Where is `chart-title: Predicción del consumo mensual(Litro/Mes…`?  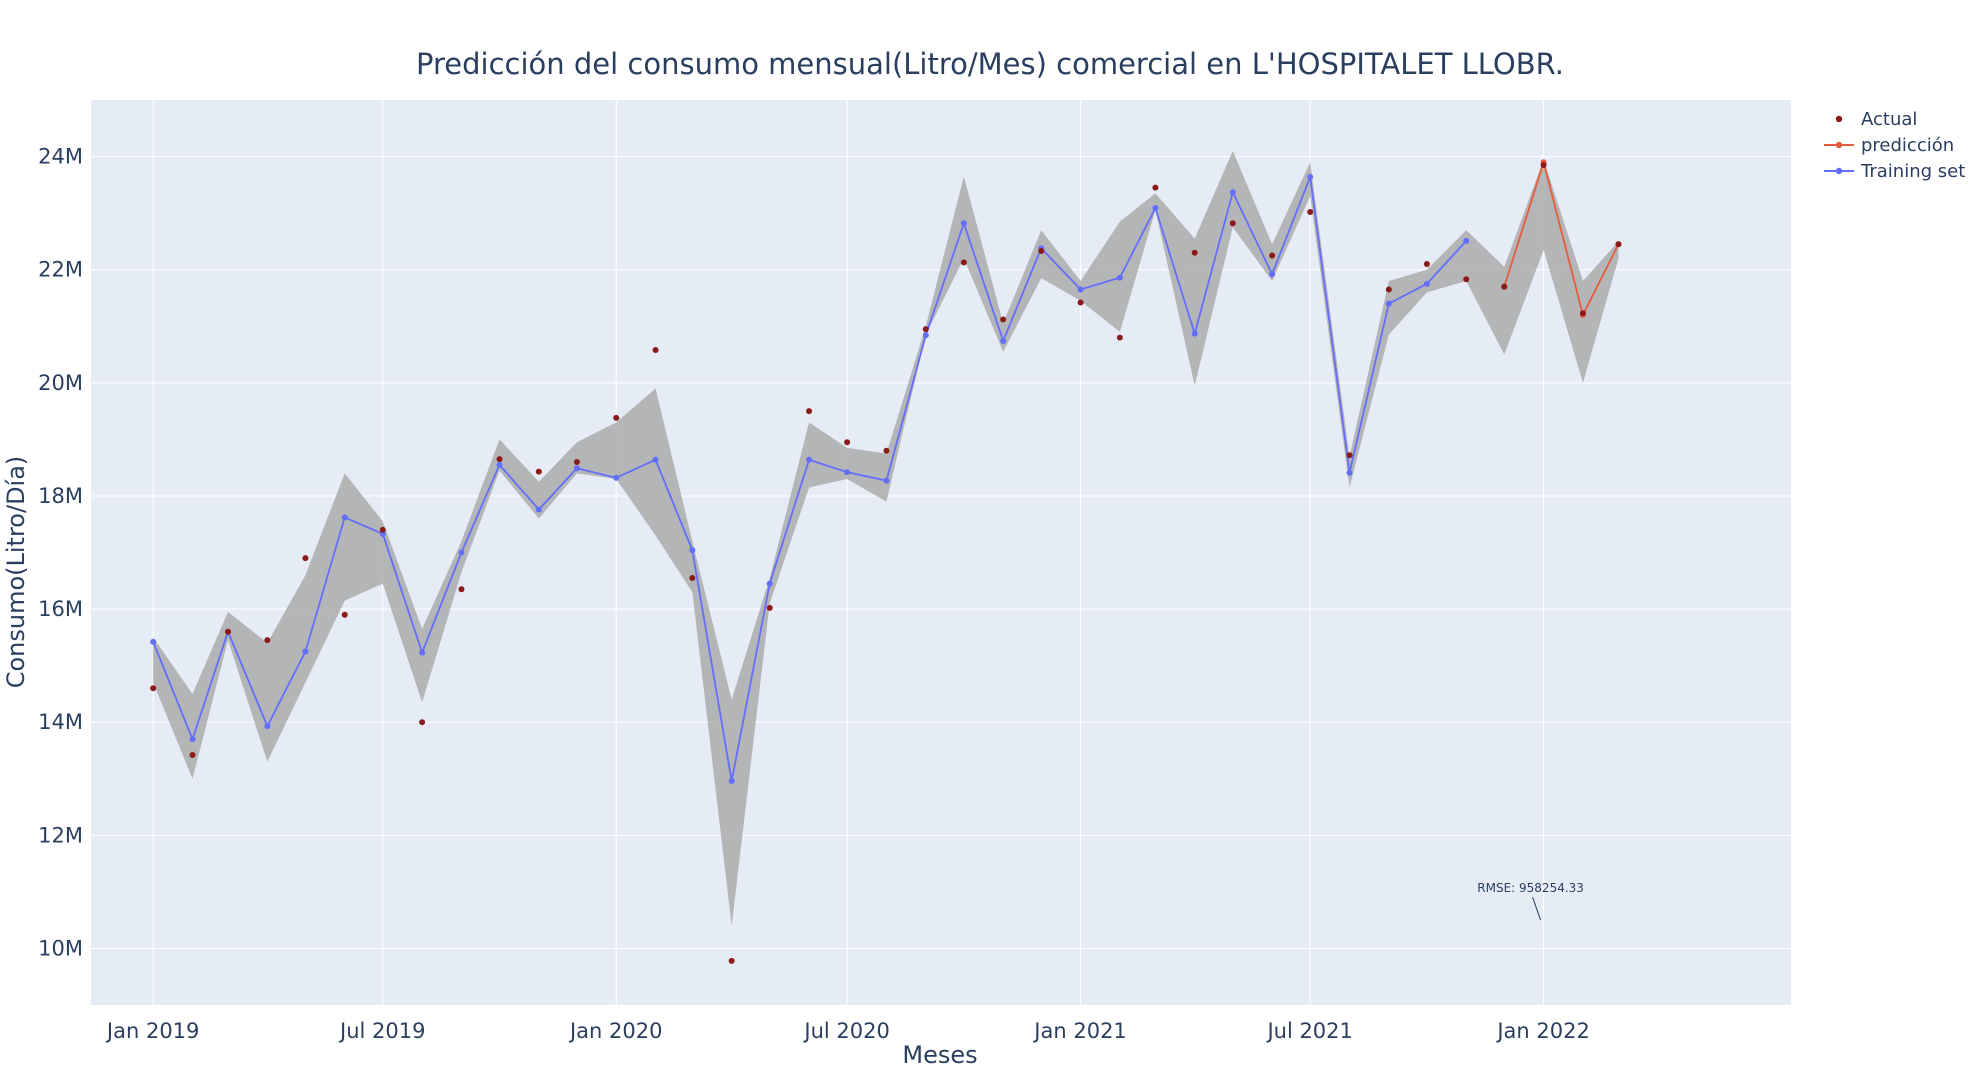
chart-title: Predicción del consumo mensual(Litro/Mes… is located at coordinates (990, 64).